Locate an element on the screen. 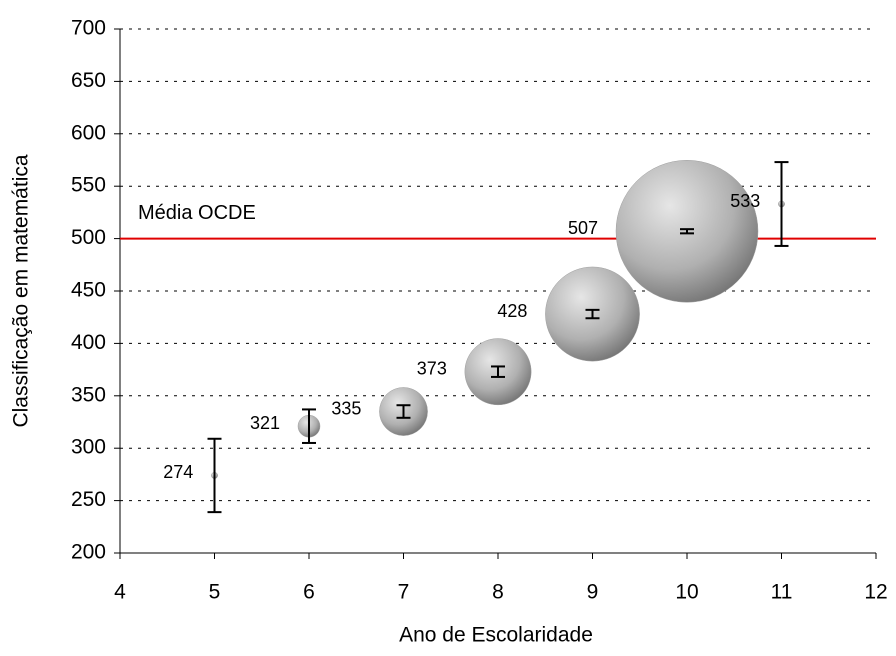 This screenshot has height=656, width=896. y-tick-label: 500 is located at coordinates (88, 237).